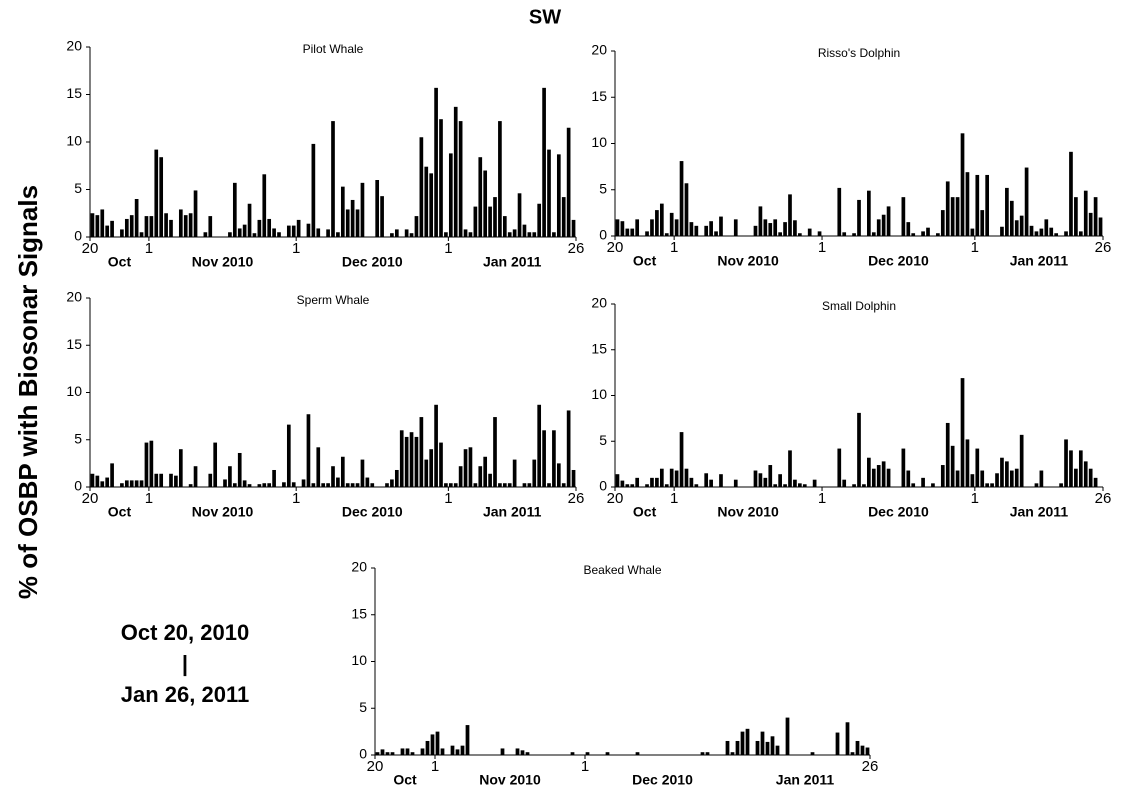  Describe the element at coordinates (859, 306) in the screenshot. I see `panel-title: Small Dolphin` at that location.